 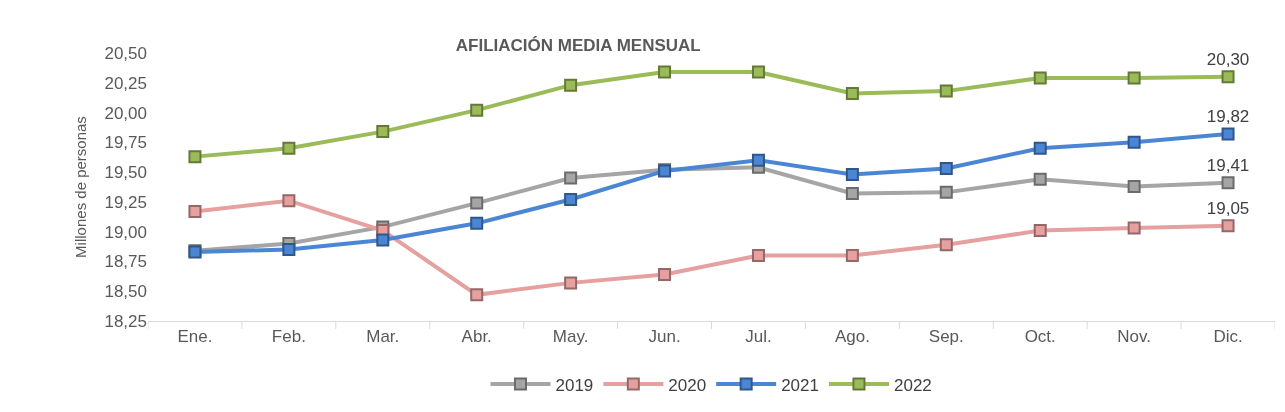 What do you see at coordinates (288, 337) in the screenshot?
I see `x-tick-label: Feb.` at bounding box center [288, 337].